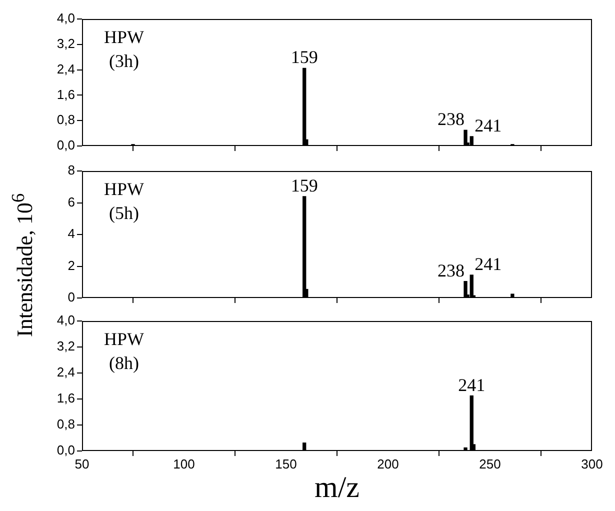 The height and width of the screenshot is (511, 615). Describe the element at coordinates (124, 213) in the screenshot. I see `annotation: (5h)` at that location.